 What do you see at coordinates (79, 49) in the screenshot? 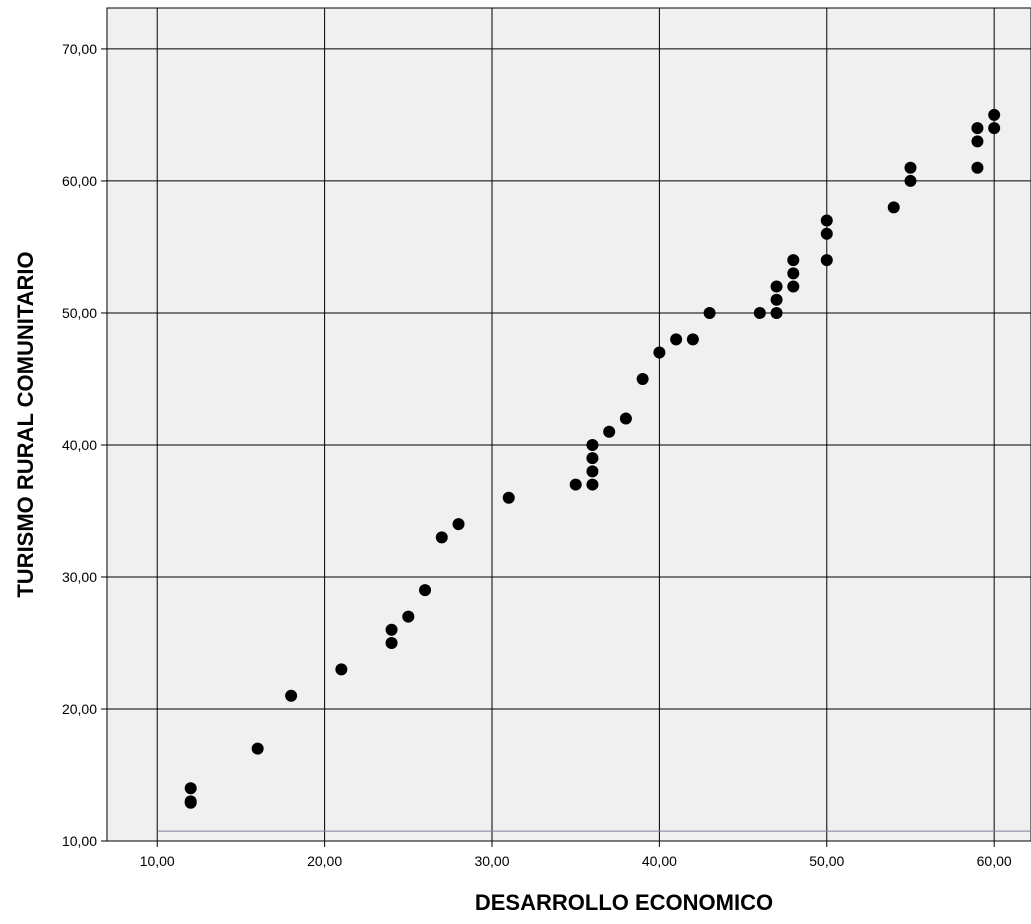
I see `y-tick-label: 70,00` at bounding box center [79, 49].